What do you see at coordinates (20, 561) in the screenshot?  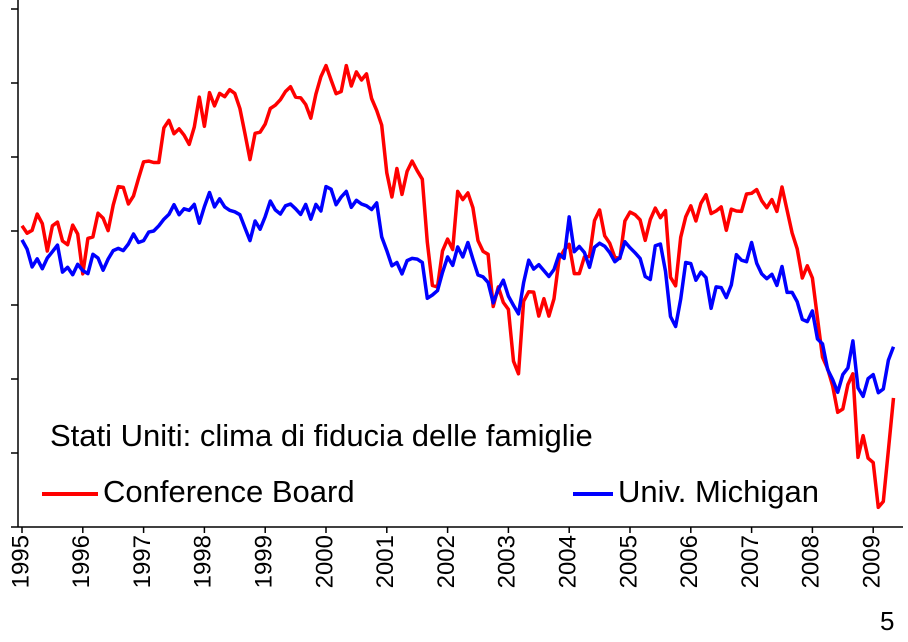 I see `x-tick-label: 1995` at bounding box center [20, 561].